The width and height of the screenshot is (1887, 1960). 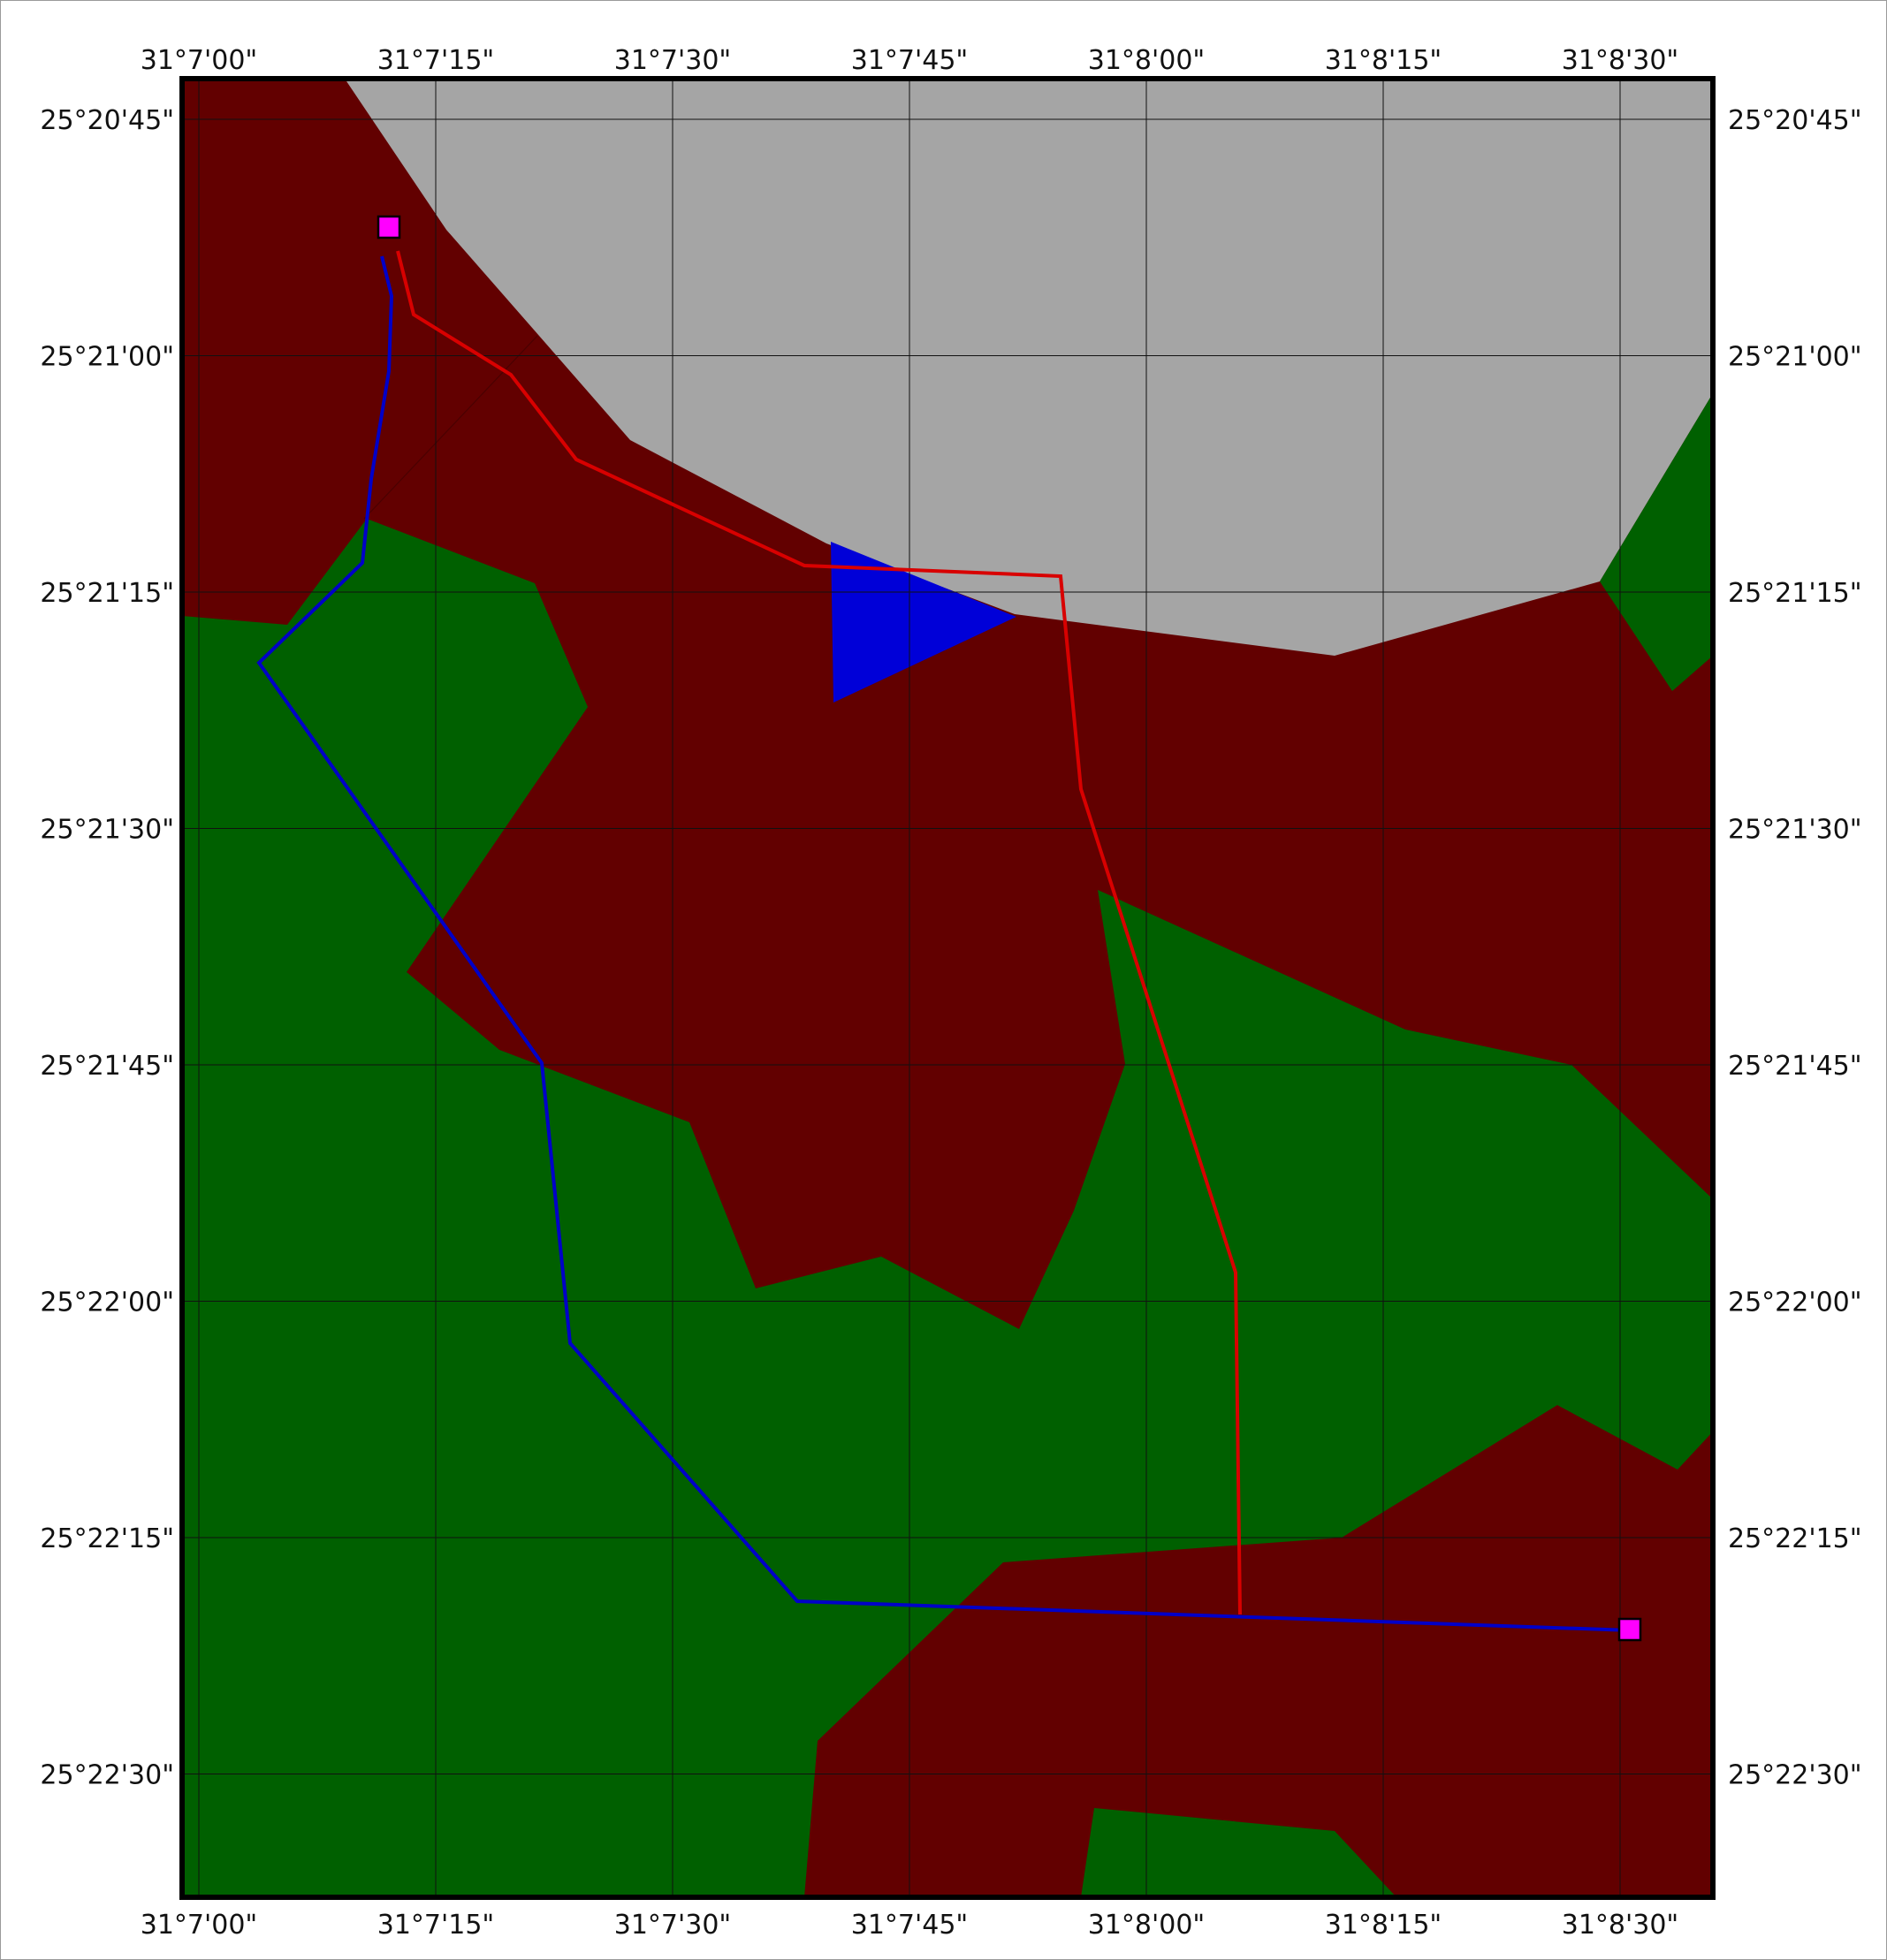 What do you see at coordinates (389, 227) in the screenshot?
I see `start-marker-icon` at bounding box center [389, 227].